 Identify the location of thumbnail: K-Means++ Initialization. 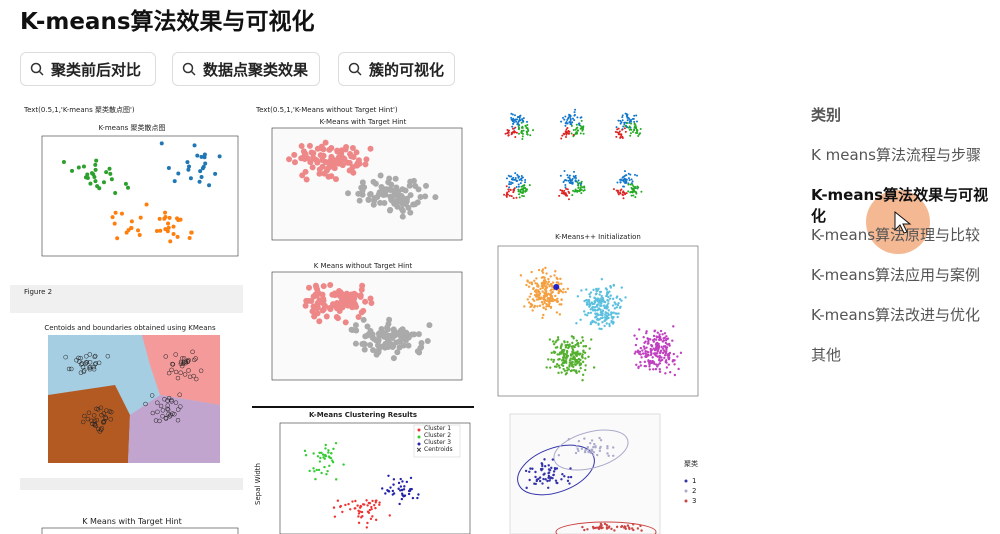
(598, 315).